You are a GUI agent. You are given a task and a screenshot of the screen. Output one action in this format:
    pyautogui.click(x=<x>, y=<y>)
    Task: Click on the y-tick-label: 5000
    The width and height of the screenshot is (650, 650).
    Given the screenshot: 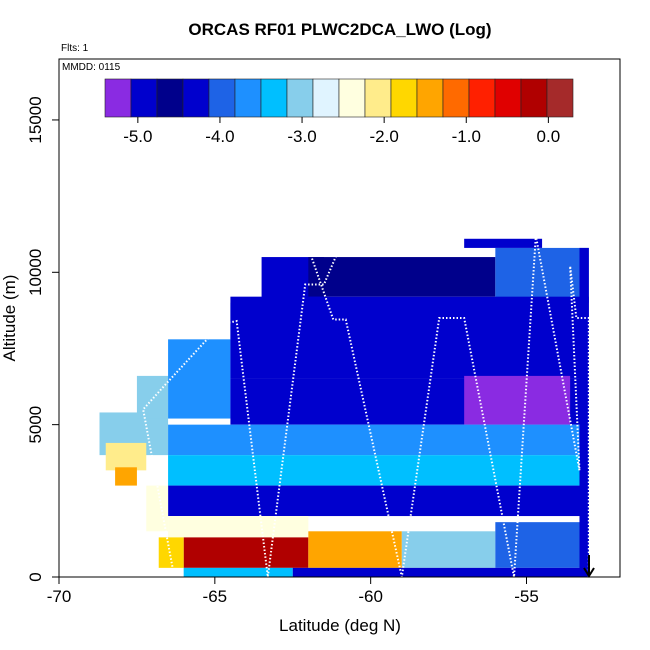 What is the action you would take?
    pyautogui.click(x=35, y=425)
    